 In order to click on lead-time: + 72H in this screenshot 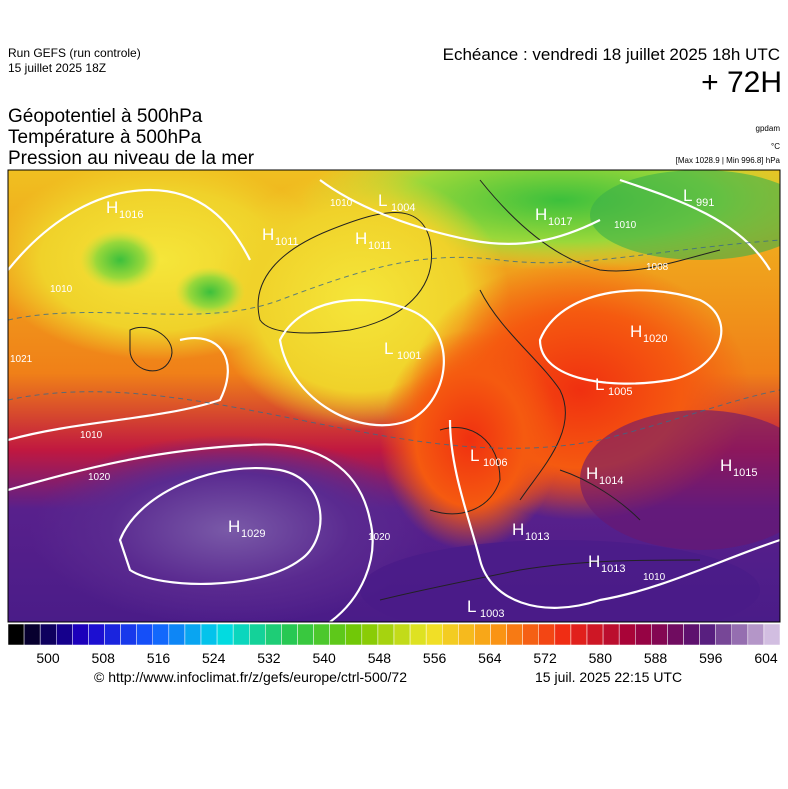, I will do `click(741, 82)`.